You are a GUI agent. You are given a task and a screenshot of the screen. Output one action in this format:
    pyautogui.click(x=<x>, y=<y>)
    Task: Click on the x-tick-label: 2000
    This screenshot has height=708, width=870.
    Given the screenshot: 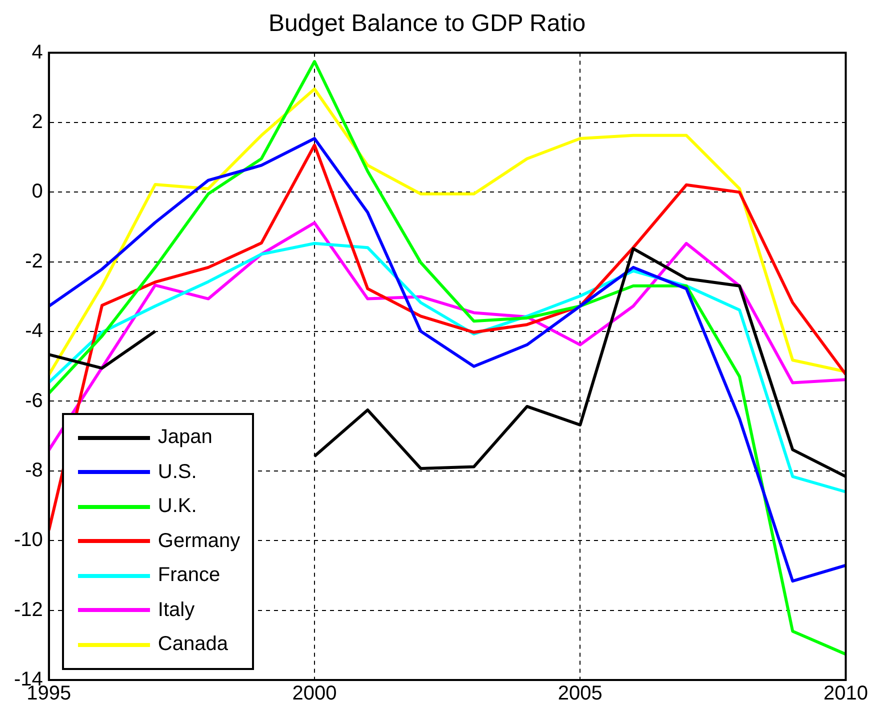 What is the action you would take?
    pyautogui.click(x=314, y=693)
    